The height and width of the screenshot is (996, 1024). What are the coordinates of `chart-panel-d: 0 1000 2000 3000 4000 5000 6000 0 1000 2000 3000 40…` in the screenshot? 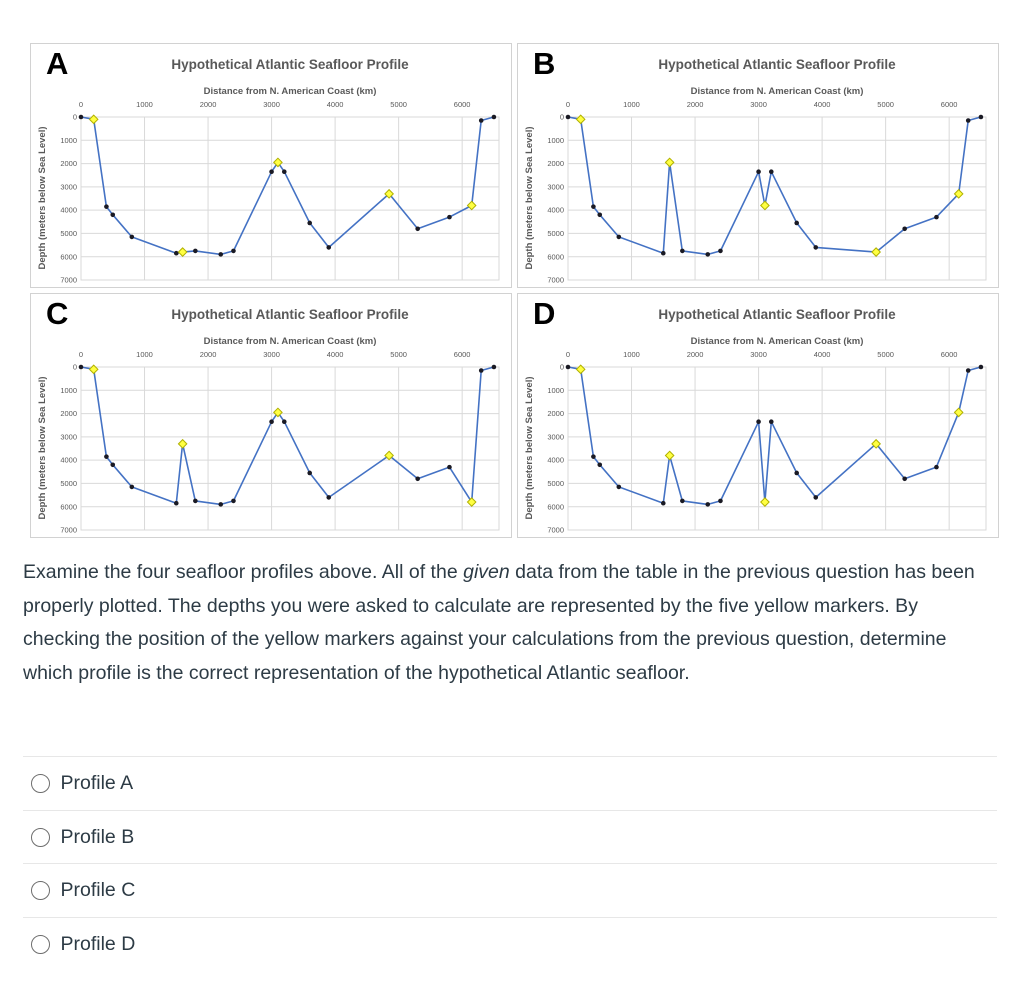 It's located at (758, 415).